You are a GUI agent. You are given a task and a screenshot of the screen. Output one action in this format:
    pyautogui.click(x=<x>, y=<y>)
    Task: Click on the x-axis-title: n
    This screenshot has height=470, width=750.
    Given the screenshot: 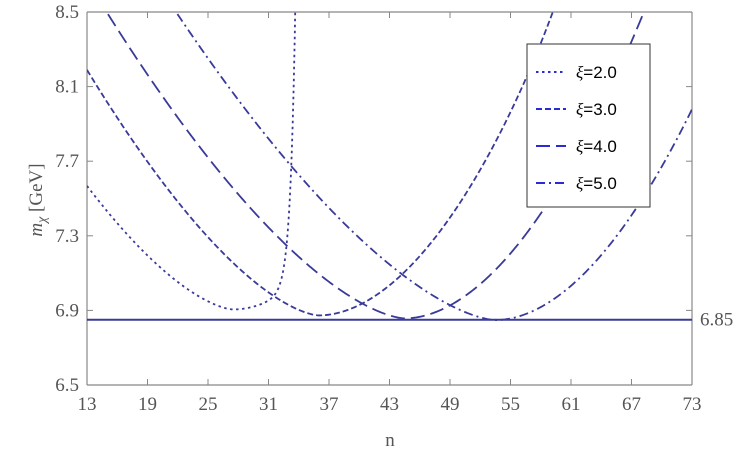 What is the action you would take?
    pyautogui.click(x=390, y=440)
    